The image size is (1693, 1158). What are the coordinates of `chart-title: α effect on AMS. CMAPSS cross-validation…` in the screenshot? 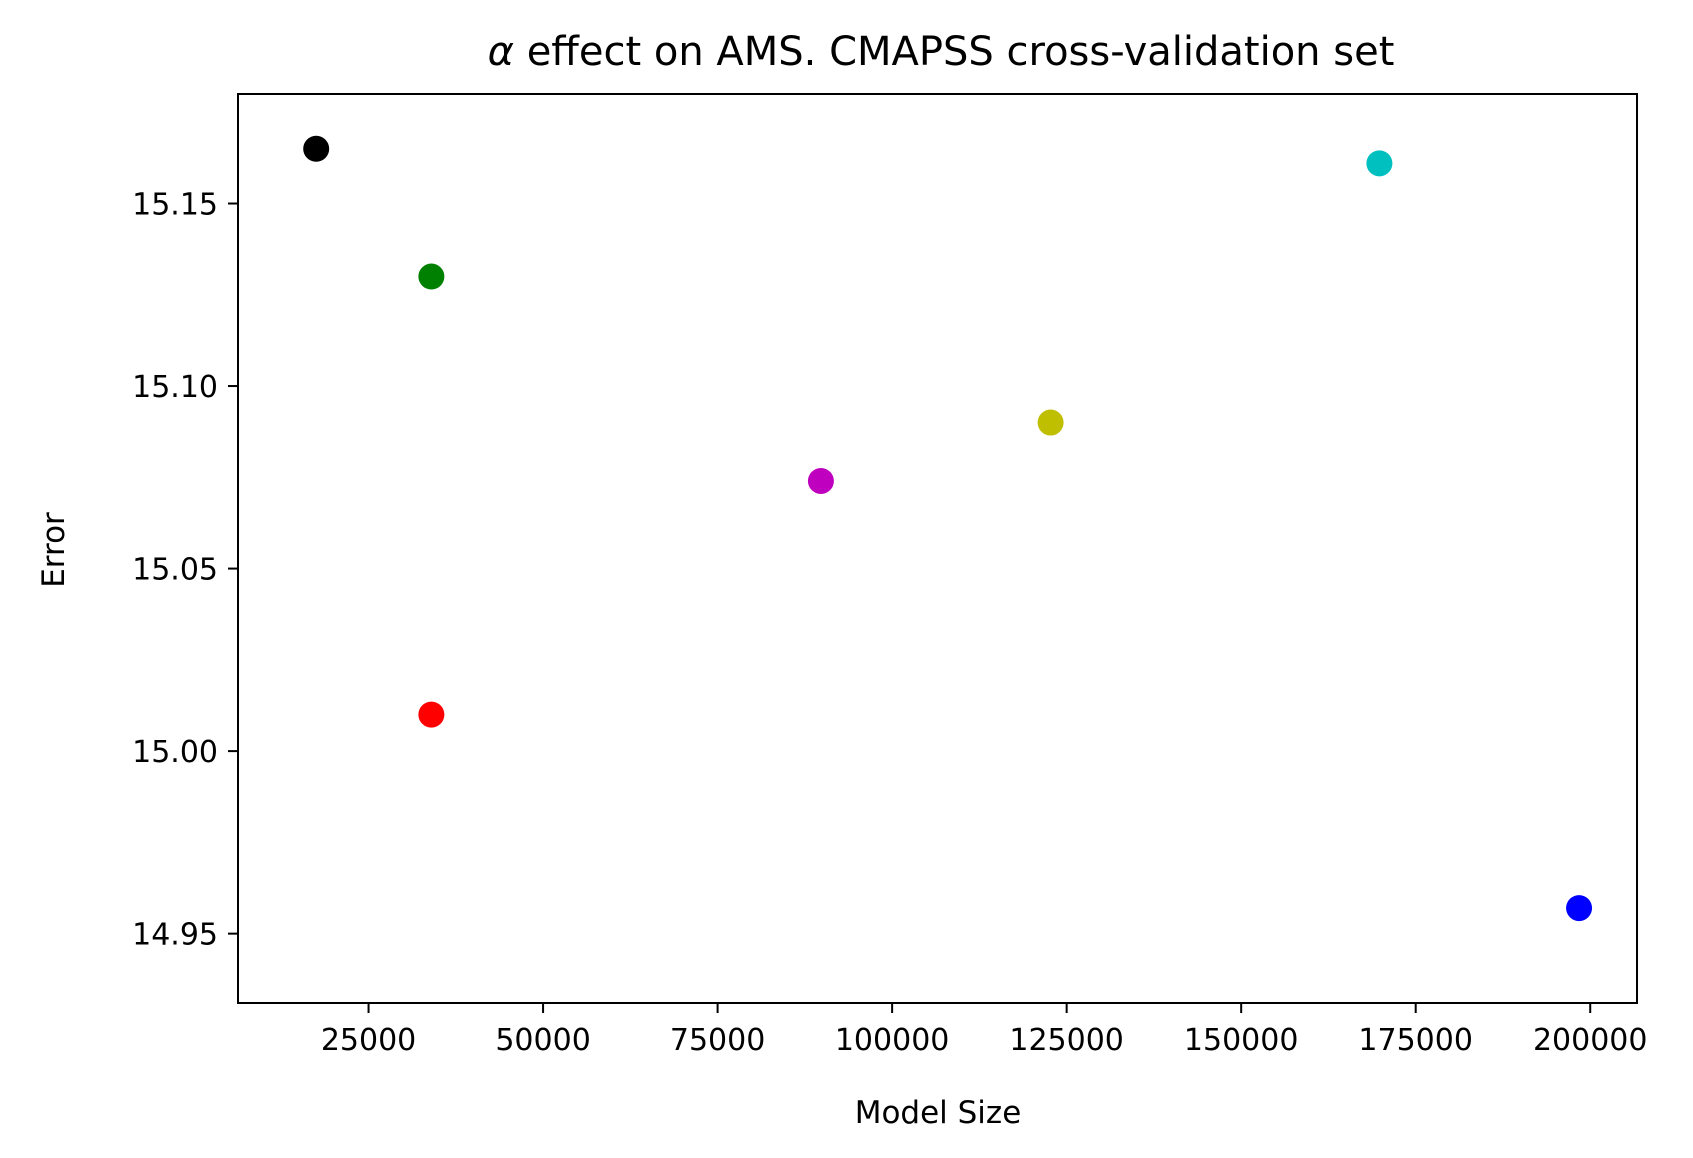 It's located at (941, 52).